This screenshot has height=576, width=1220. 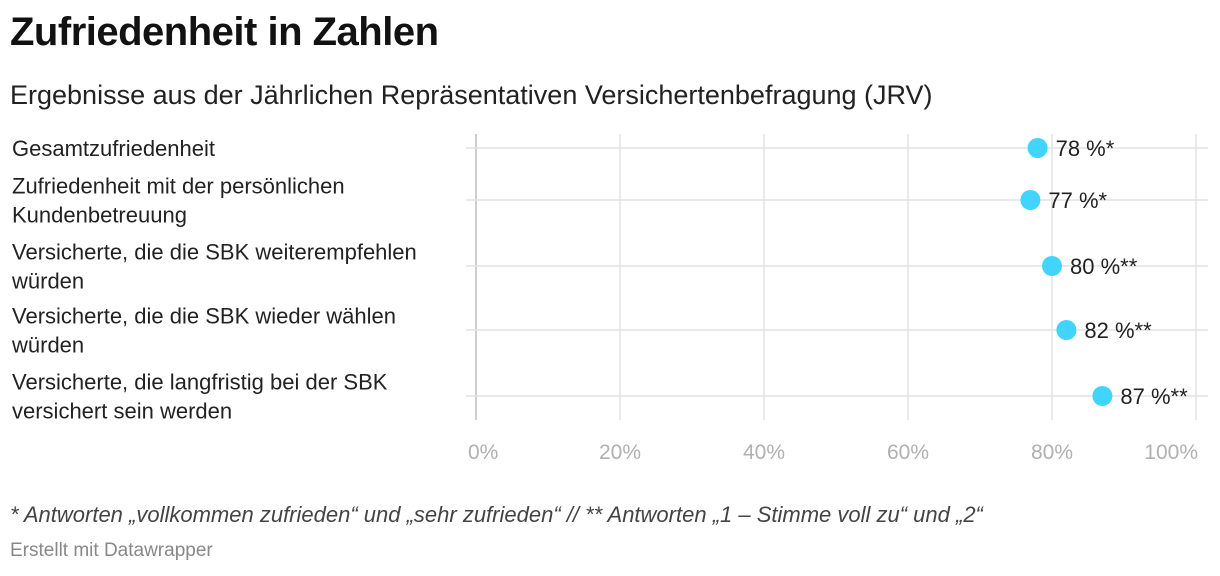 What do you see at coordinates (483, 452) in the screenshot?
I see `x-tick-label: 0%` at bounding box center [483, 452].